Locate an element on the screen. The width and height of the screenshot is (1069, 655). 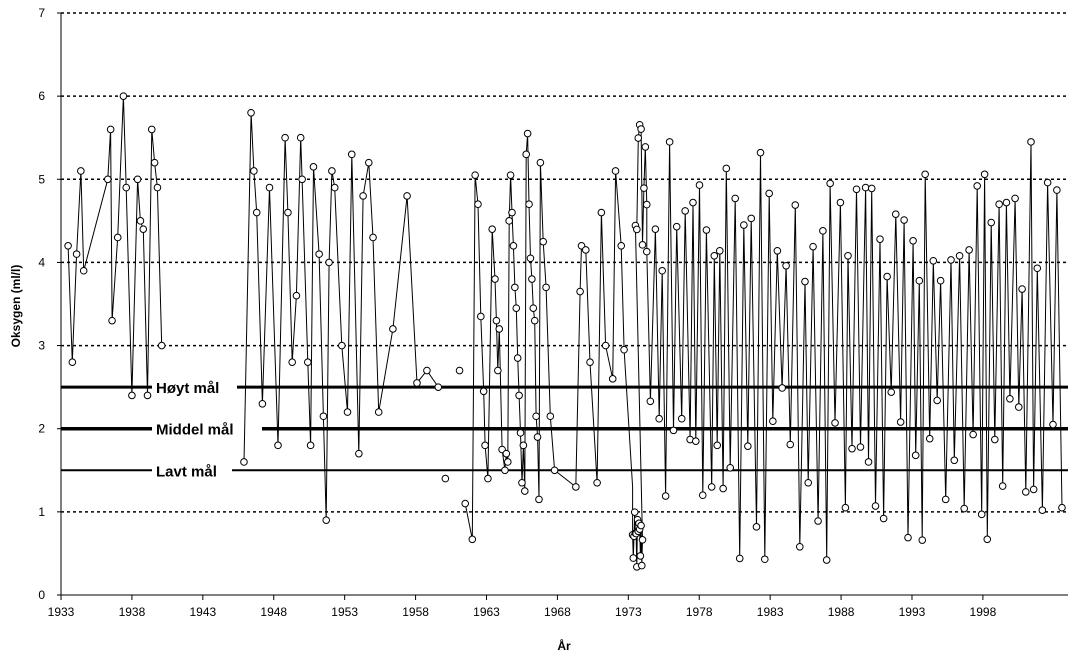
y-tick-label-1: 1 is located at coordinates (41, 512).